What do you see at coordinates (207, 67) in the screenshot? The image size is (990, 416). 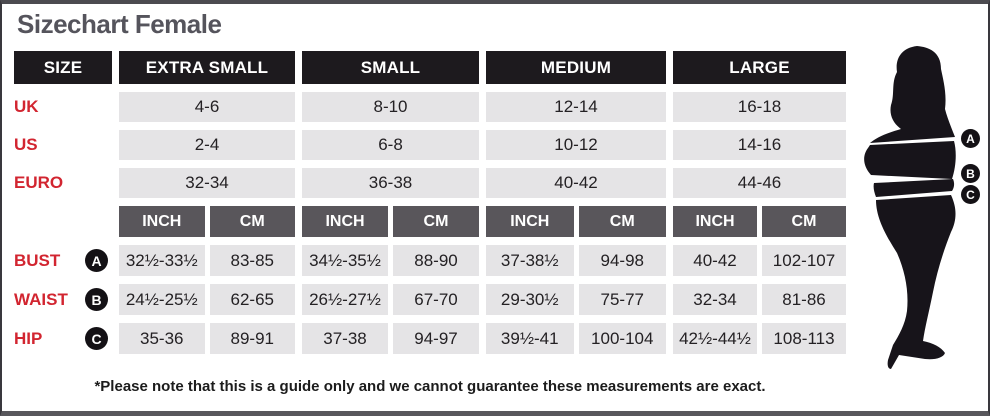 I see `column-header-extra-small: EXTRA SMALL` at bounding box center [207, 67].